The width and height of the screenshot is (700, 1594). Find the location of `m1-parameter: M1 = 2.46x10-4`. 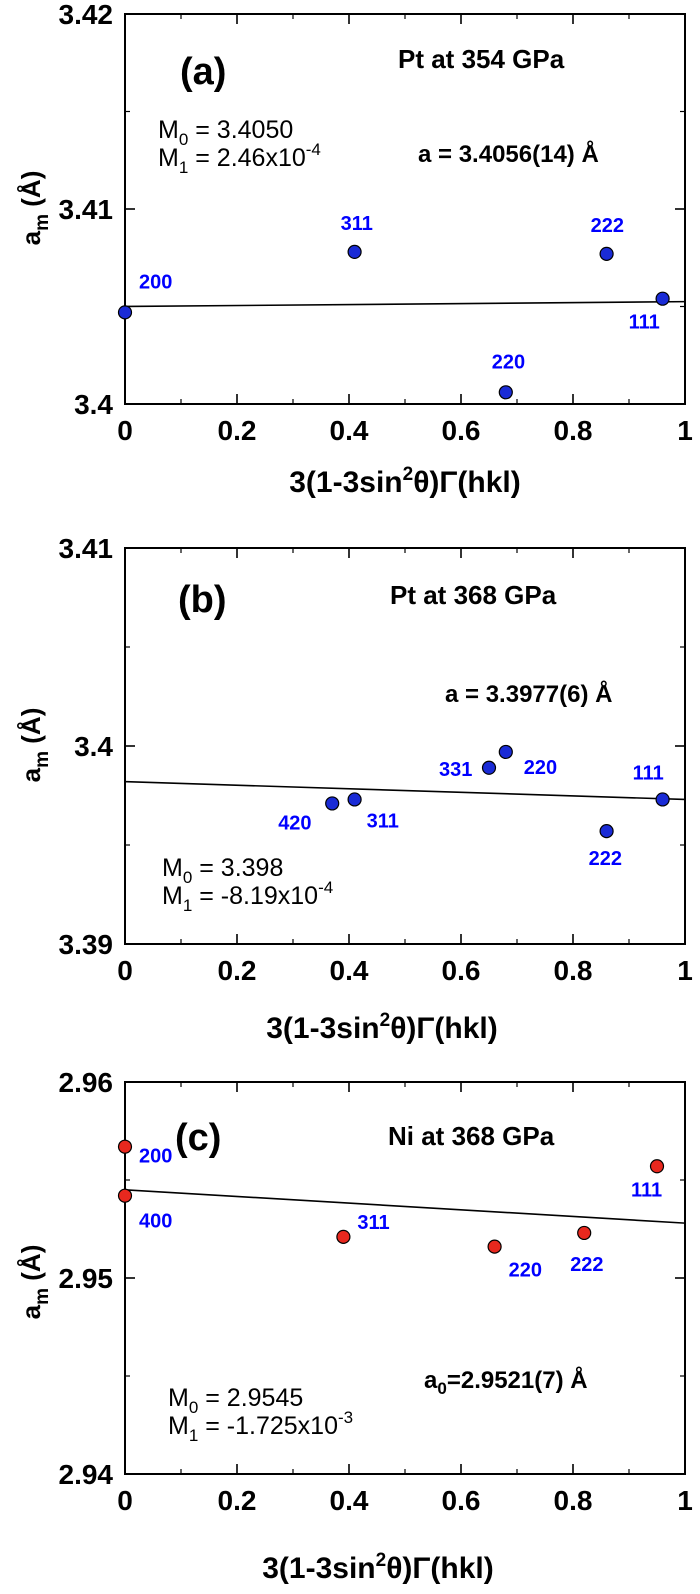

m1-parameter: M1 = 2.46x10-4 is located at coordinates (239, 158).